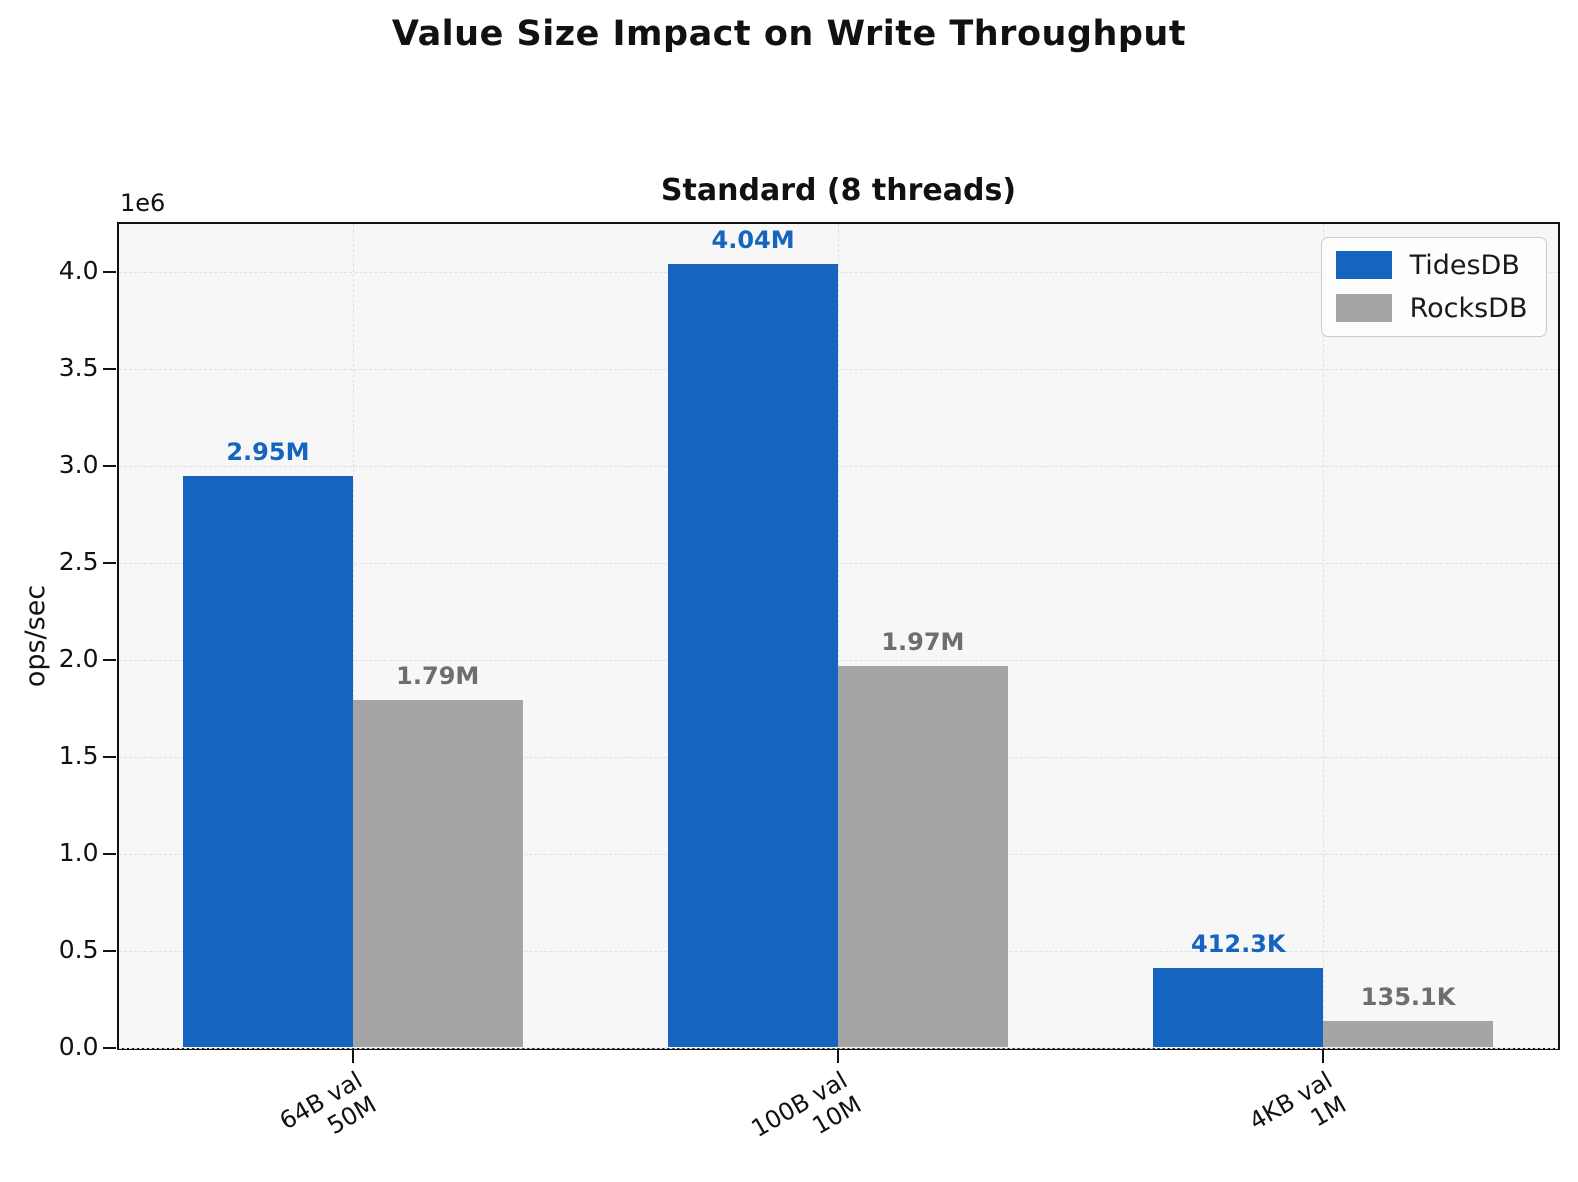 Image resolution: width=1578 pixels, height=1182 pixels. I want to click on bar-value-label-rocksdb-1: 1.97M, so click(923, 641).